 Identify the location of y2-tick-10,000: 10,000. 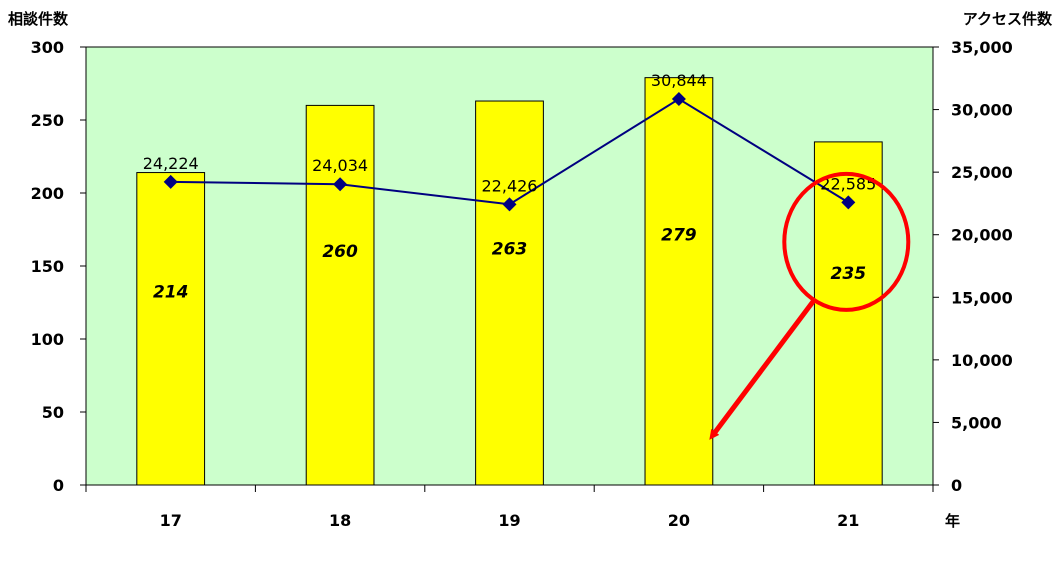
(982, 360).